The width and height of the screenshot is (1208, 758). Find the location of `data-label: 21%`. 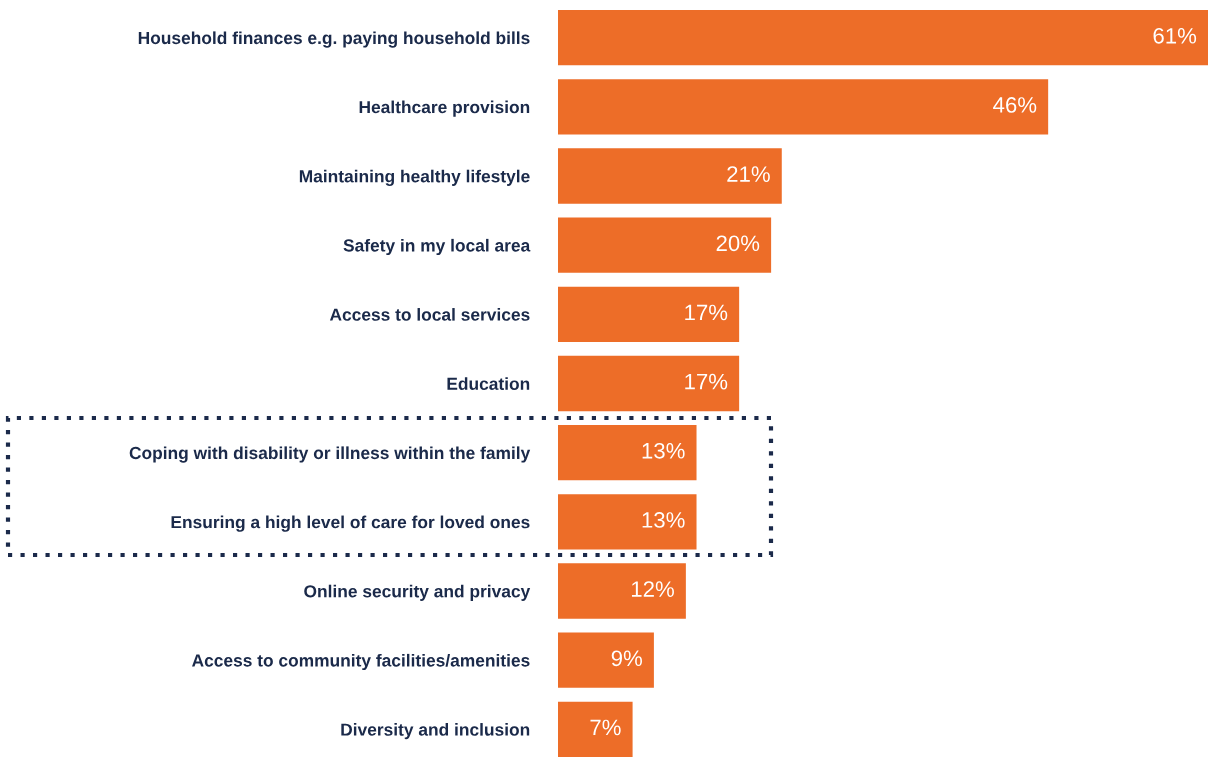

data-label: 21% is located at coordinates (748, 174).